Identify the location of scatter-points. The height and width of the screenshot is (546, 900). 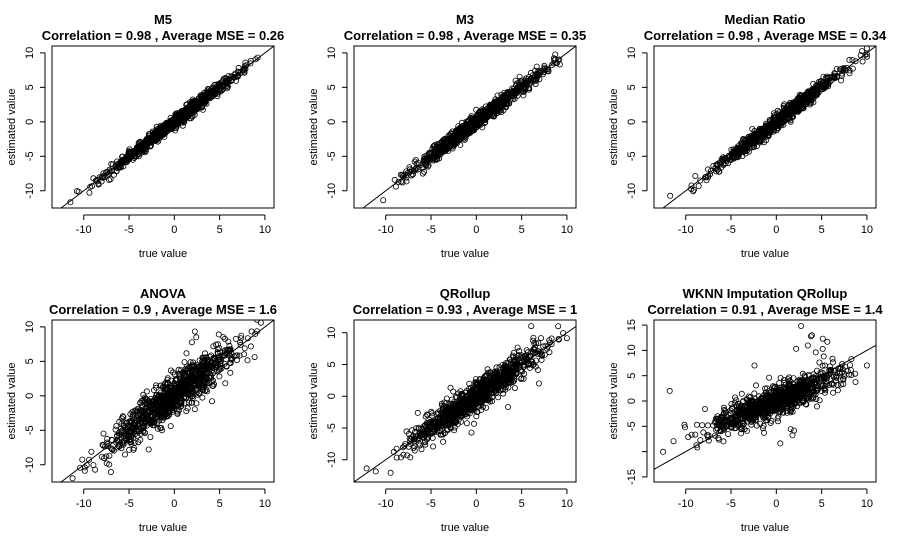
(166, 401).